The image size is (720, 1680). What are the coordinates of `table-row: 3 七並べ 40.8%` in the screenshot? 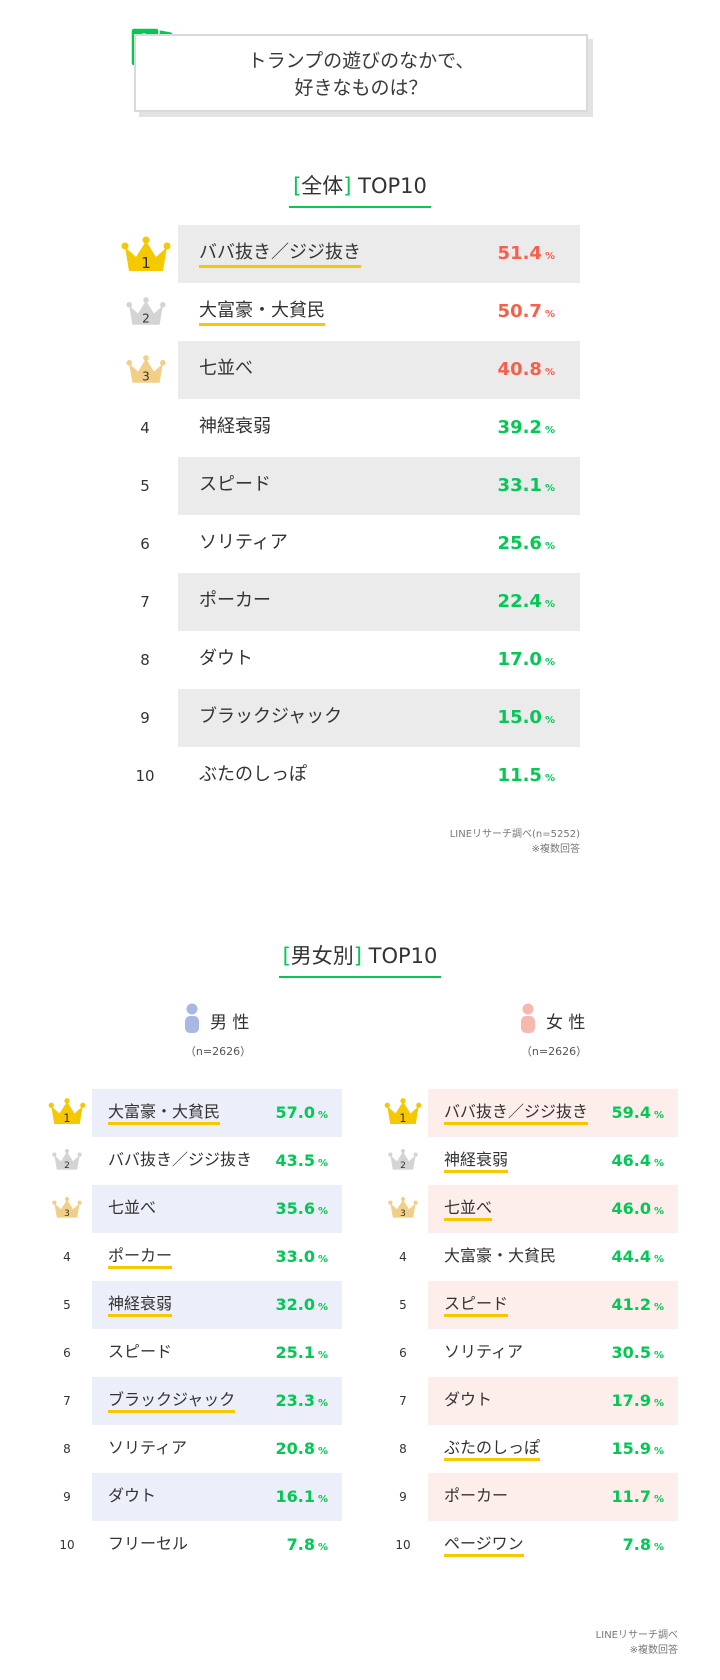 It's located at (360, 370).